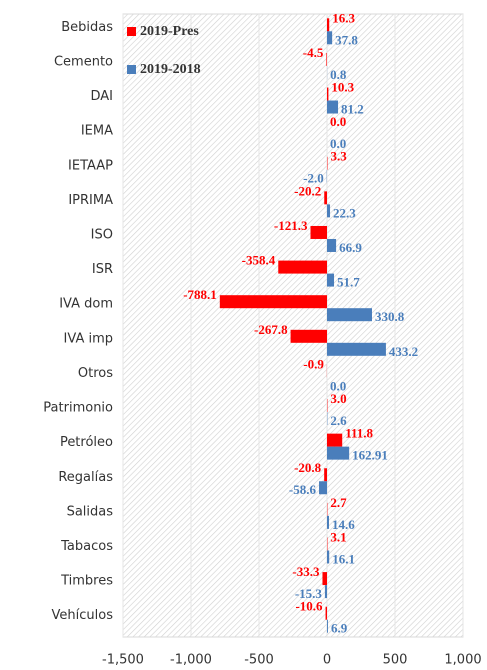 This screenshot has height=670, width=487. Describe the element at coordinates (350, 247) in the screenshot. I see `value-label: 66.9` at that location.